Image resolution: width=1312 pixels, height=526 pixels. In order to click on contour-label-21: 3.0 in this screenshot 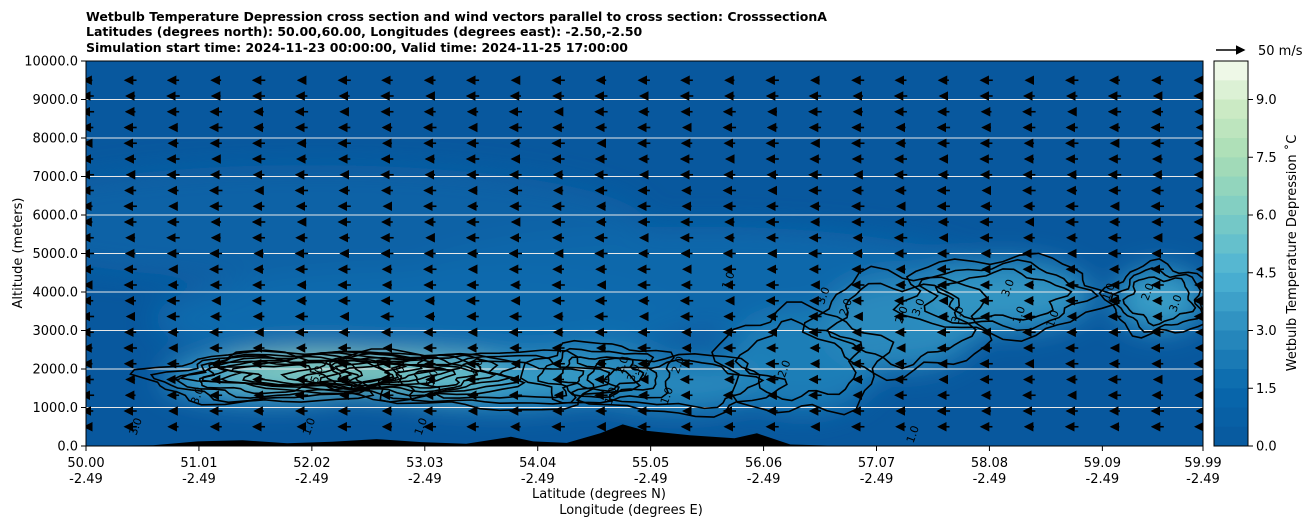, I will do `click(1008, 288)`.